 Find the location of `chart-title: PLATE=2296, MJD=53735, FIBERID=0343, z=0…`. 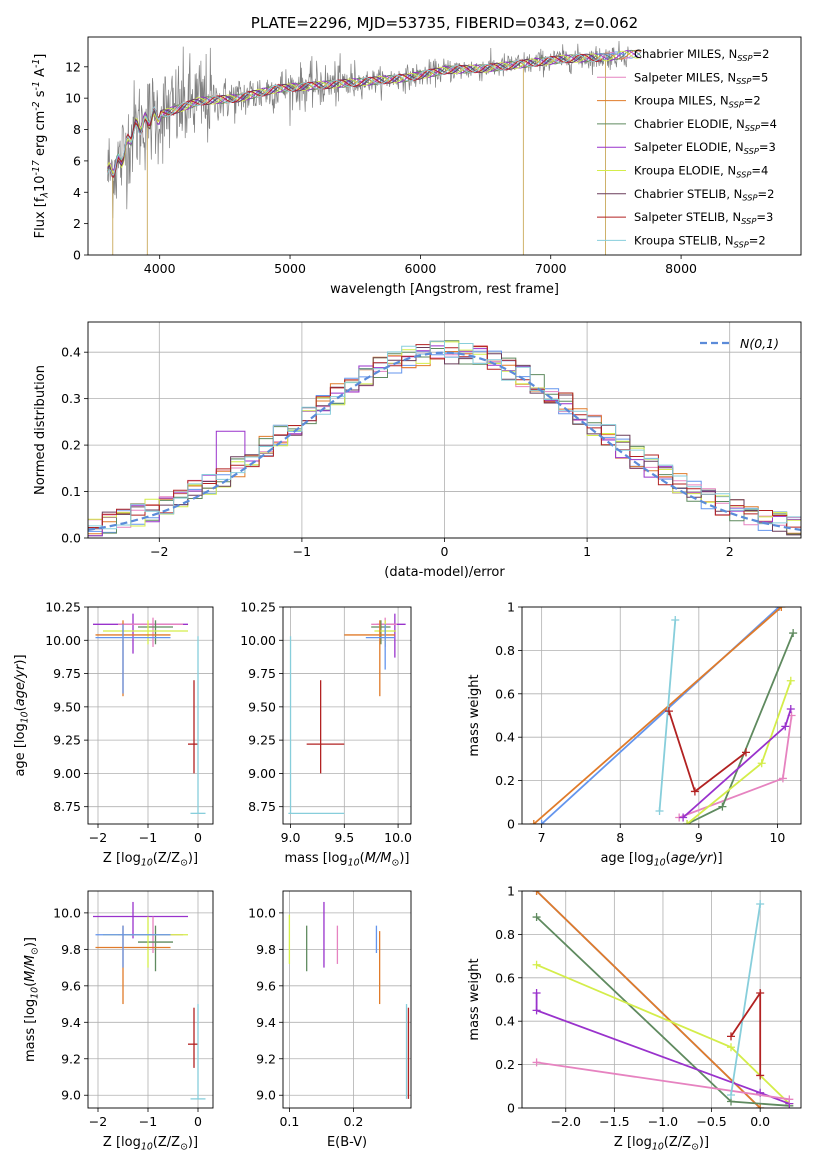

chart-title: PLATE=2296, MJD=53735, FIBERID=0343, z=0… is located at coordinates (444, 23).